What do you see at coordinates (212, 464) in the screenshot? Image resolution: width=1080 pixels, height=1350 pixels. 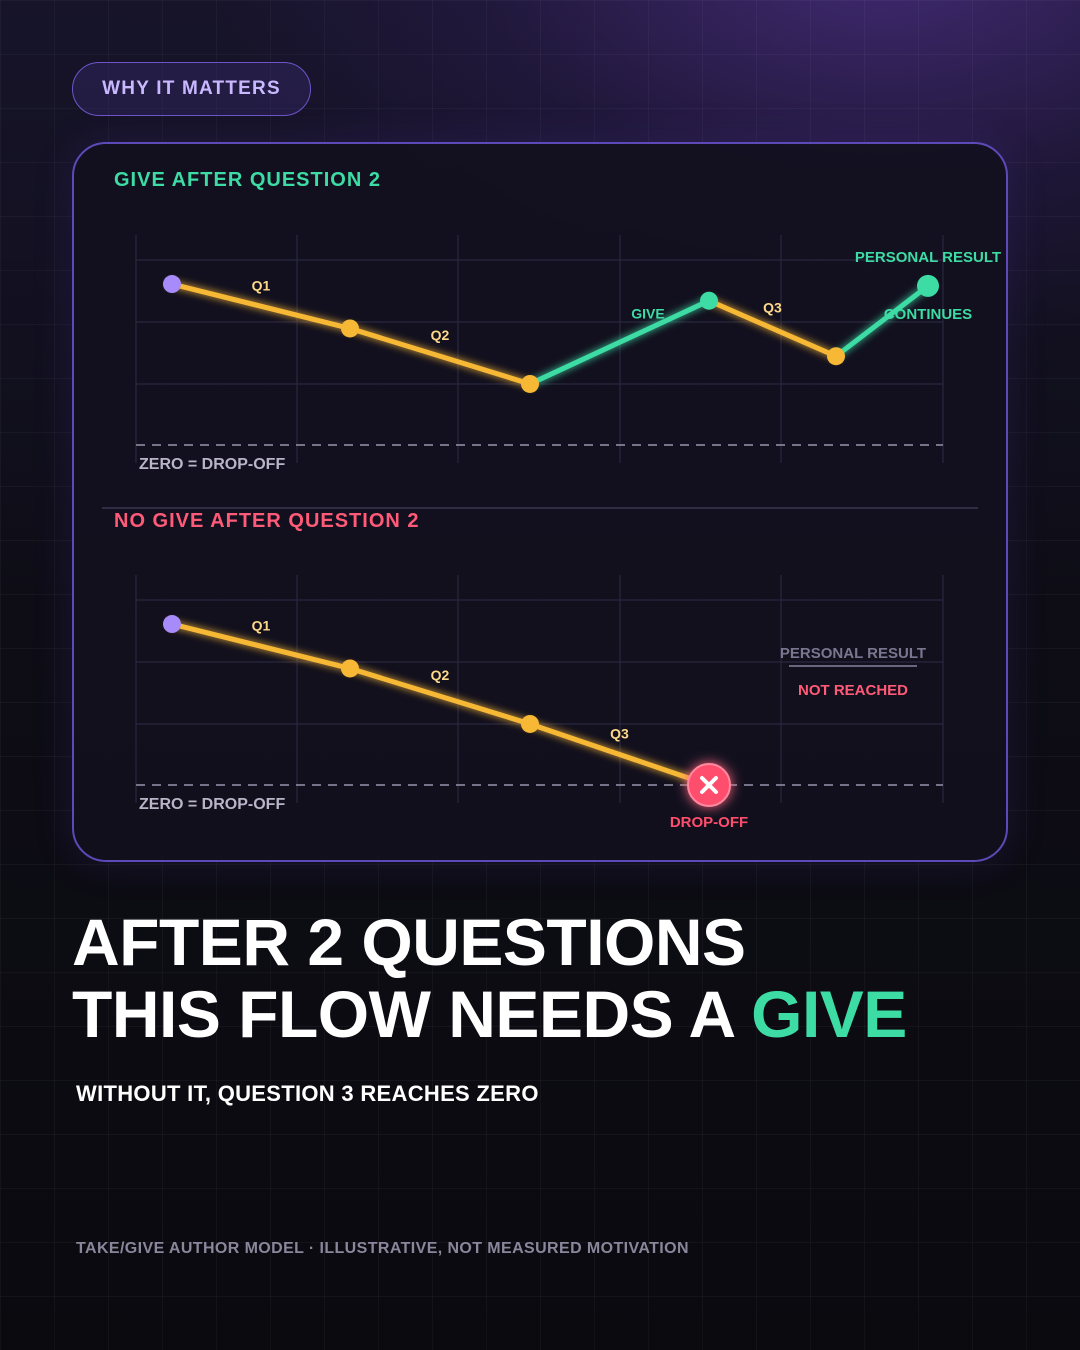 I see `chart-give-baseline-label: ZERO = DROP-OFF` at bounding box center [212, 464].